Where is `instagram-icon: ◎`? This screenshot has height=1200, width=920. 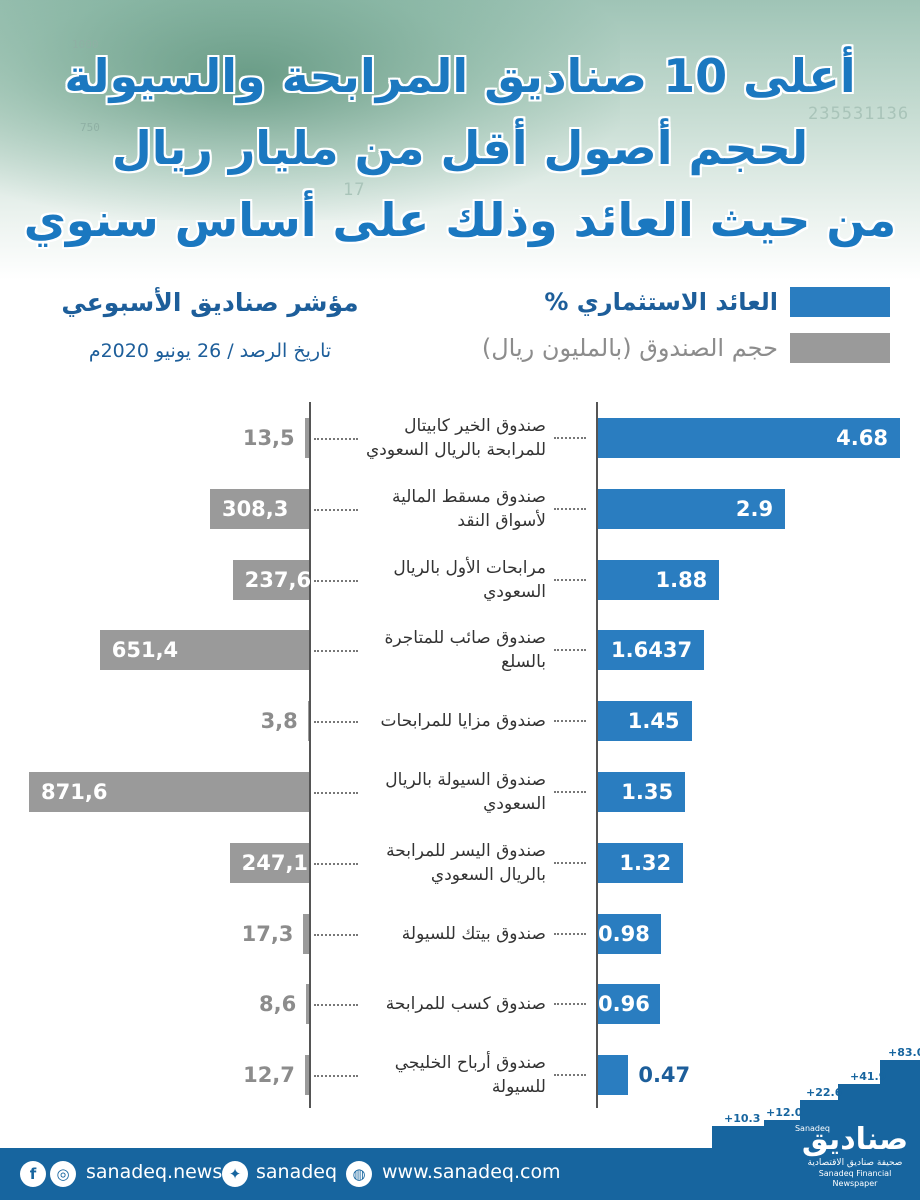 instagram-icon: ◎ is located at coordinates (63, 1174).